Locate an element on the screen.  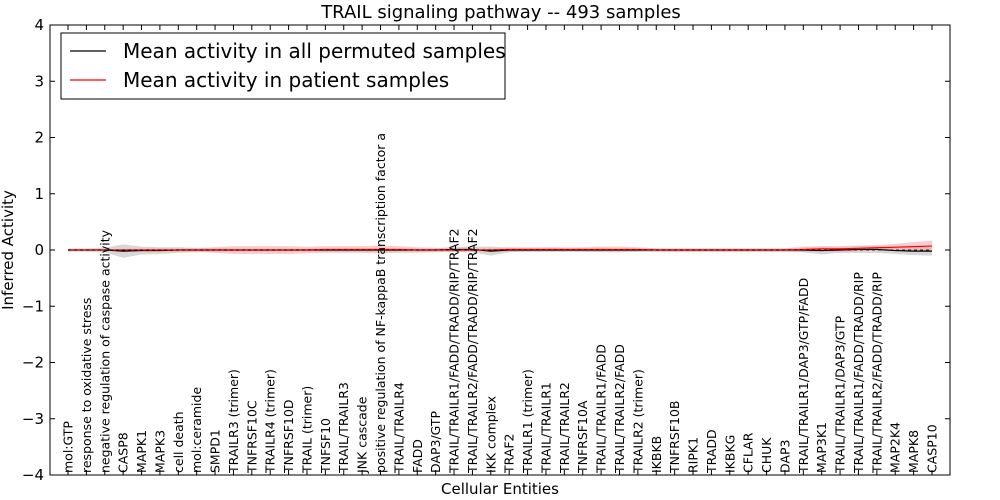
y-tick-label: 1 is located at coordinates (39, 194).